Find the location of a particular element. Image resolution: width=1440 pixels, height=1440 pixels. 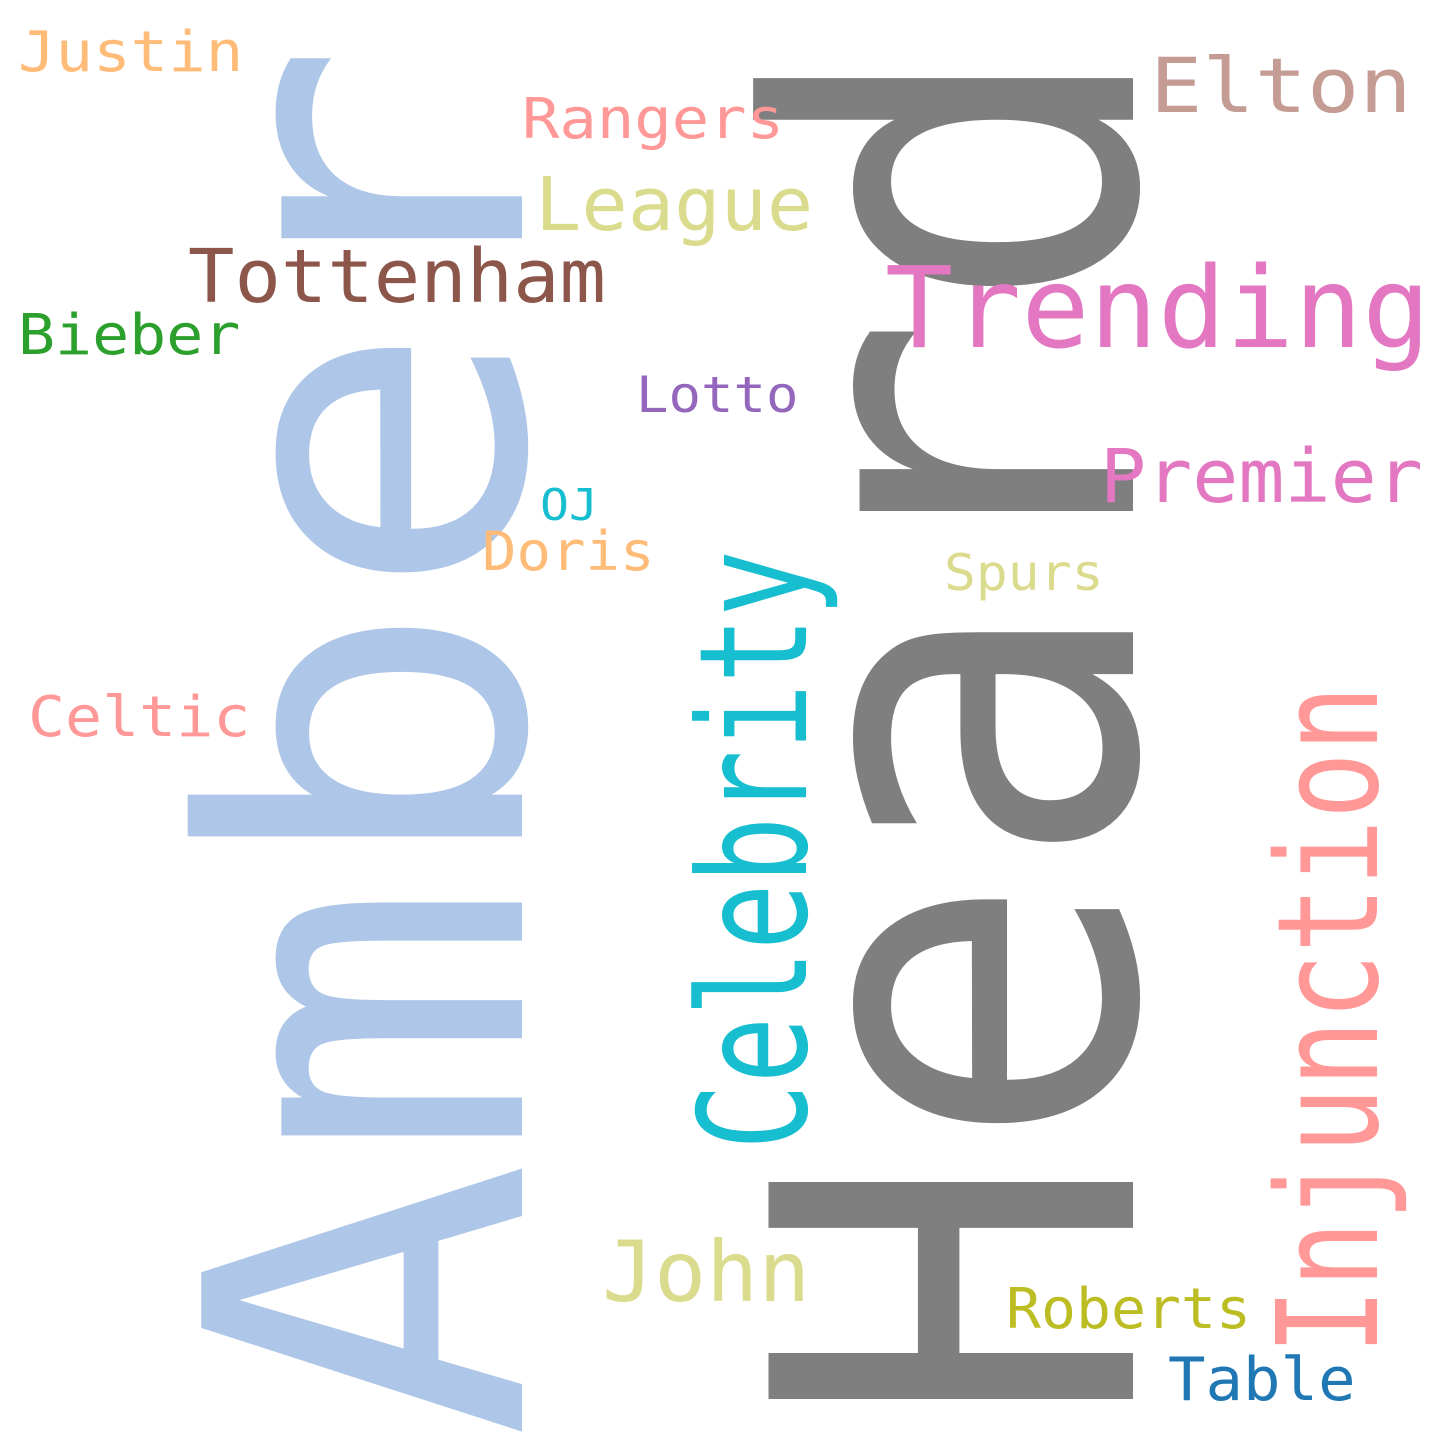

word-celtic: Celtic is located at coordinates (139, 717).